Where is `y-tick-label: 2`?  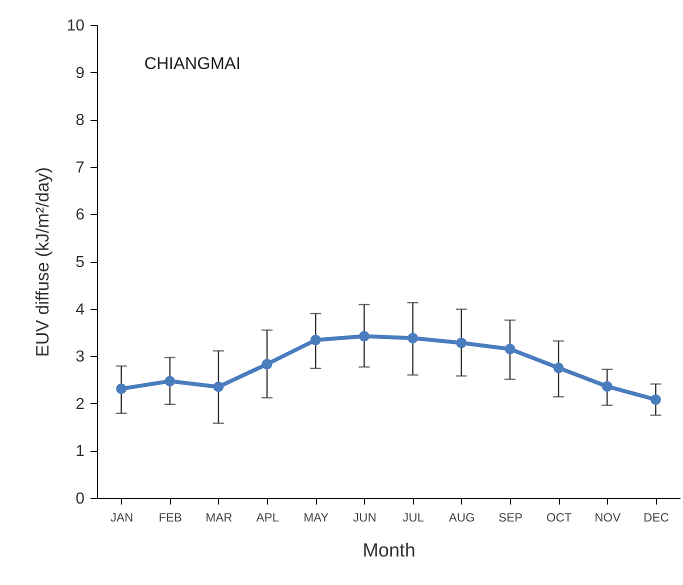 y-tick-label: 2 is located at coordinates (80, 404).